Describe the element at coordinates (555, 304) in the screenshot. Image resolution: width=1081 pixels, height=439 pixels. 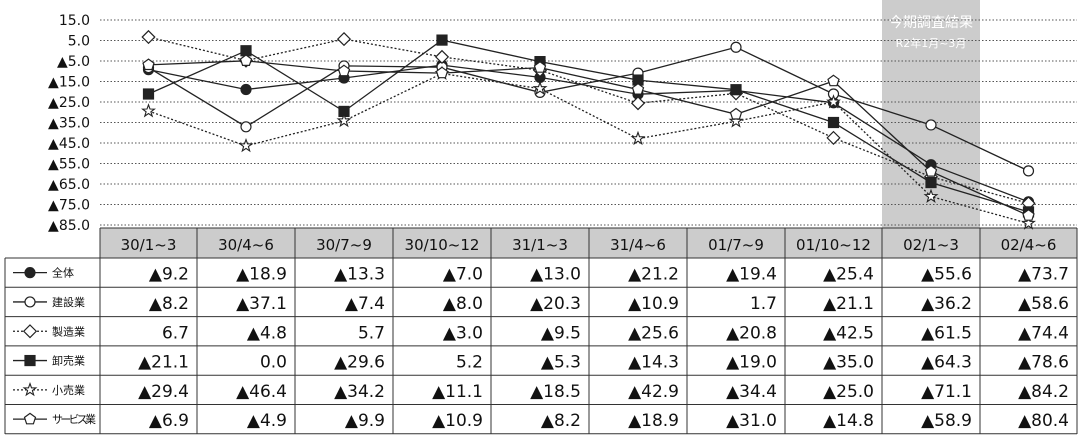
I see `table-cell-value: ▲20.3` at that location.